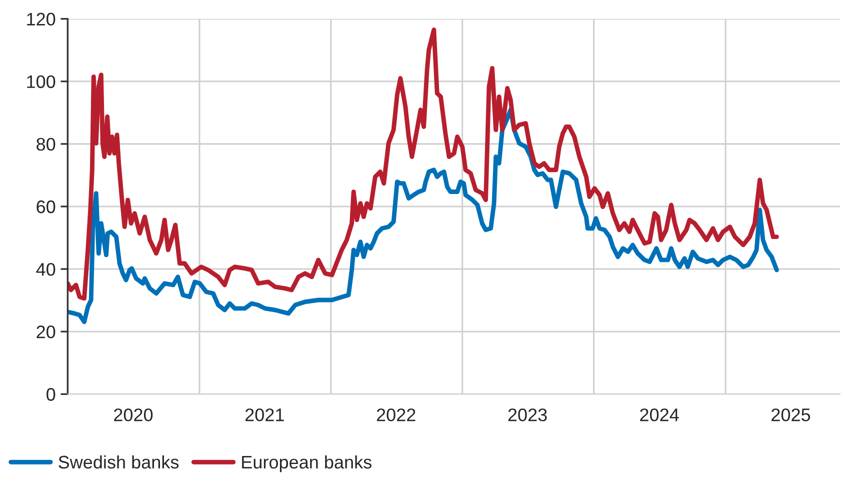  What do you see at coordinates (46, 144) in the screenshot?
I see `y-tick-label: 80` at bounding box center [46, 144].